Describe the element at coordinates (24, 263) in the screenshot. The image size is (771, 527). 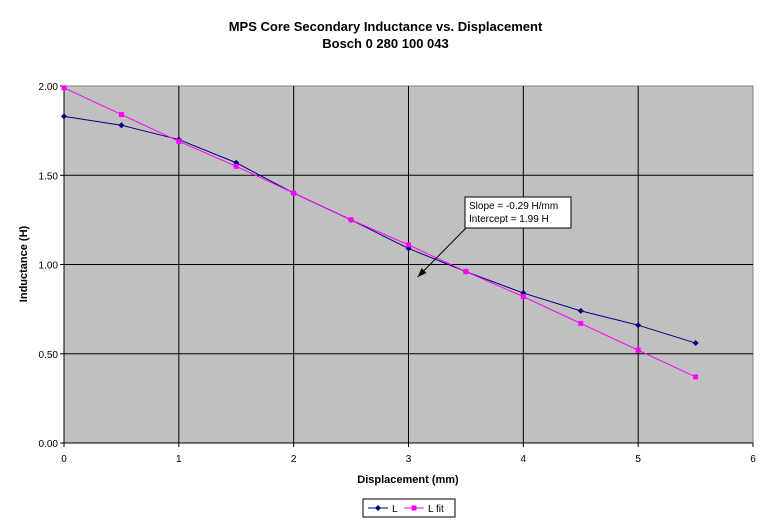
I see `y-axis-label: Inductance (H)` at that location.